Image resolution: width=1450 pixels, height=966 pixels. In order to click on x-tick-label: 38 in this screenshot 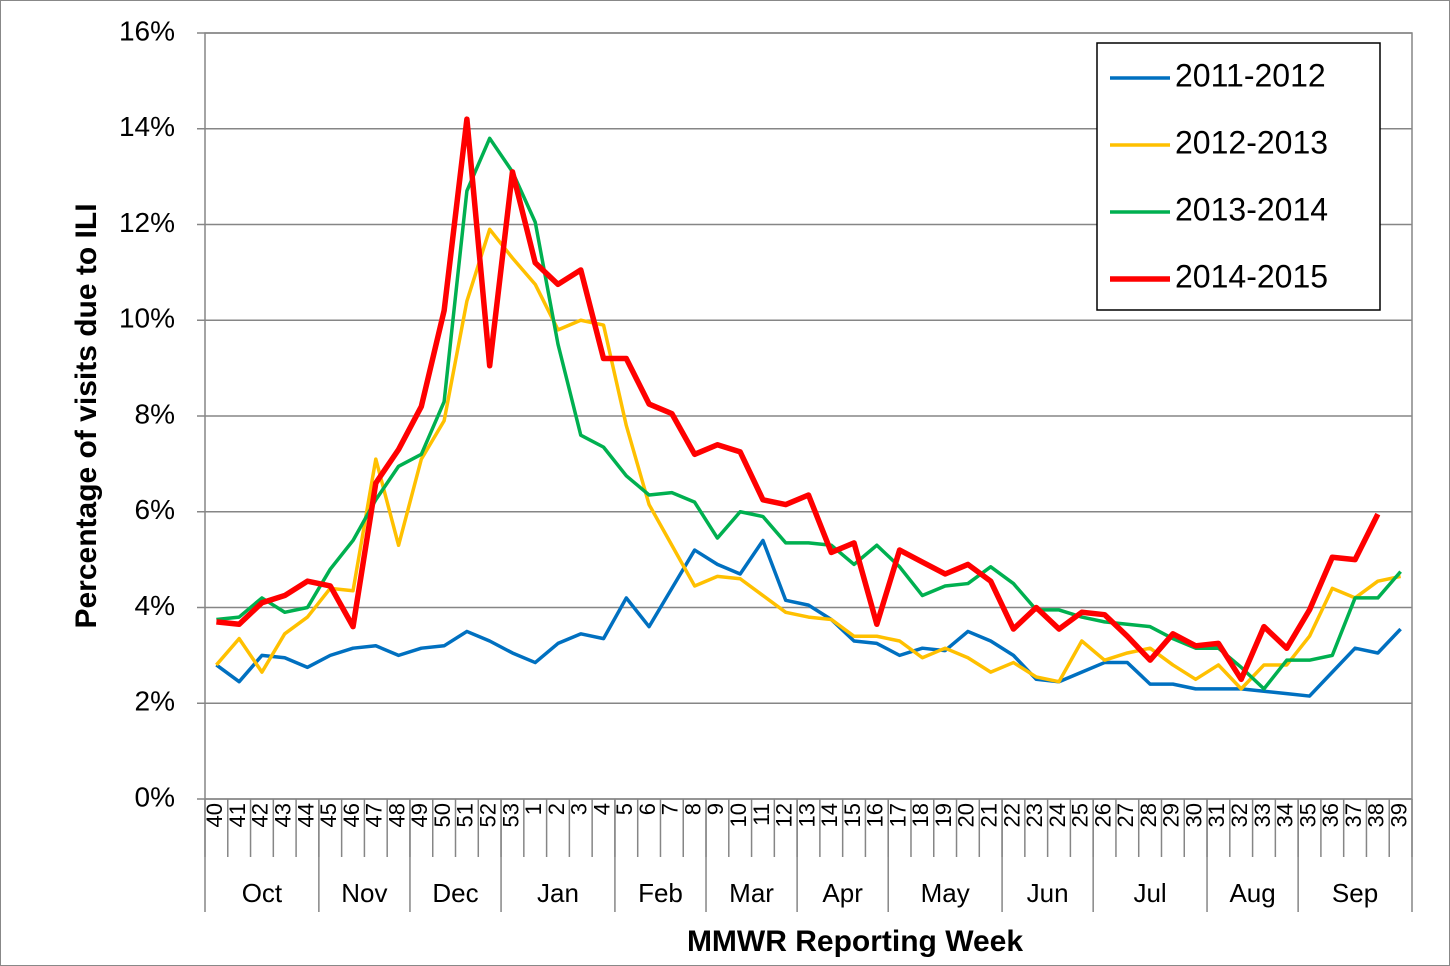, I will do `click(1376, 815)`.